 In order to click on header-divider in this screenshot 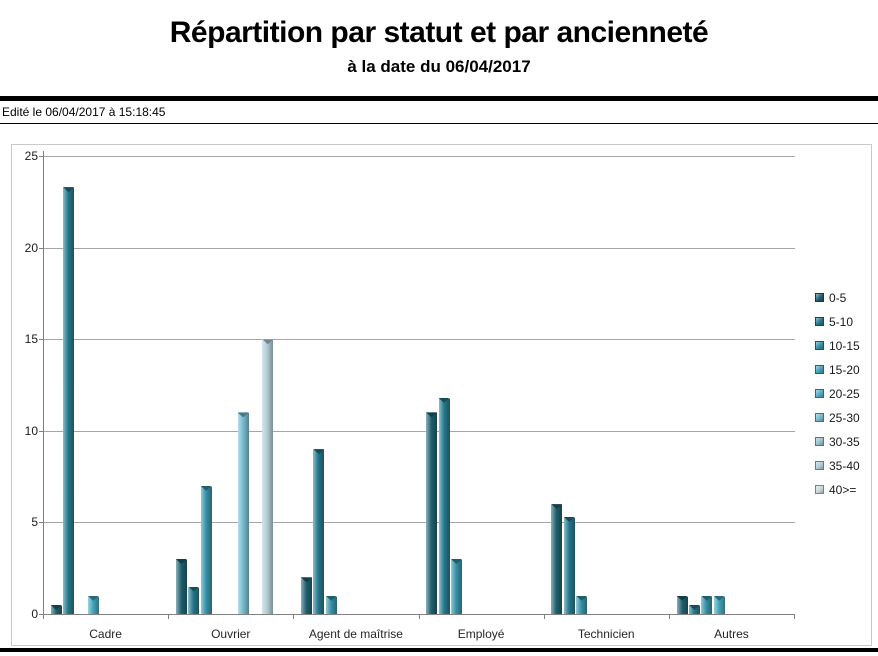, I will do `click(439, 98)`.